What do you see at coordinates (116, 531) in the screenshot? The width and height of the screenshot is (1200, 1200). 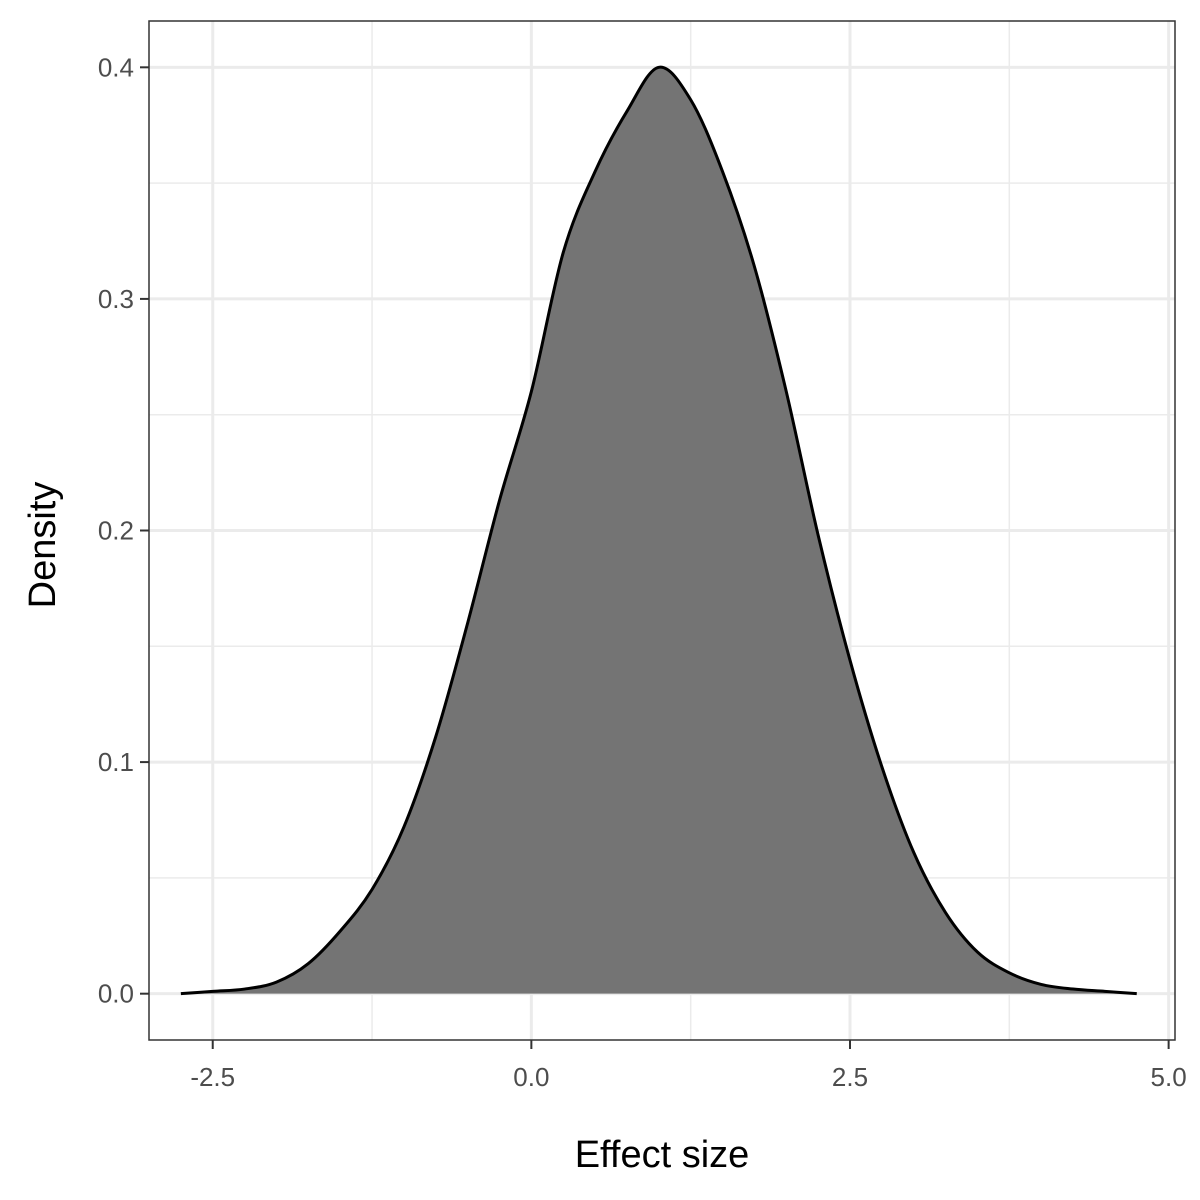 I see `y-tick-label: 0.2` at bounding box center [116, 531].